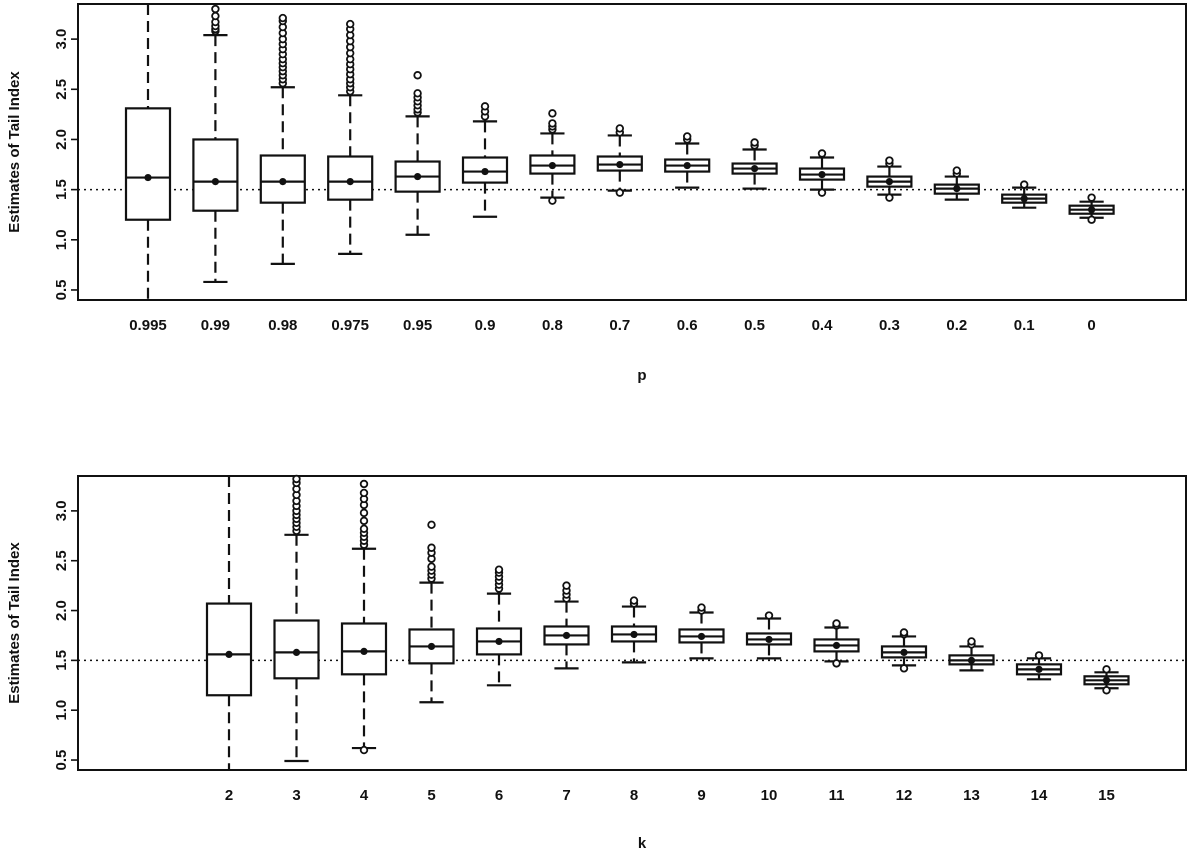  What do you see at coordinates (1039, 795) in the screenshot?
I see `x-tick-label: 14` at bounding box center [1039, 795].